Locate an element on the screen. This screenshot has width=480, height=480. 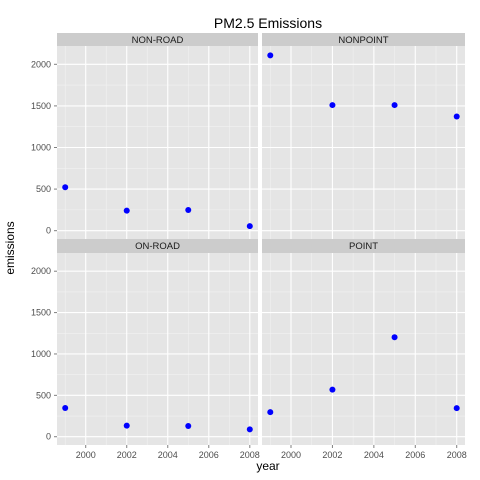
y-axis-title: emissions is located at coordinates (10, 247).